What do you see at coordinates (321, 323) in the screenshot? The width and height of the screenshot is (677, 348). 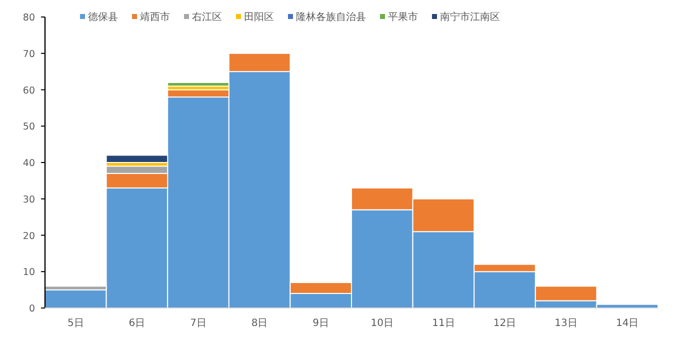 I see `x-tick-label: 9日` at bounding box center [321, 323].